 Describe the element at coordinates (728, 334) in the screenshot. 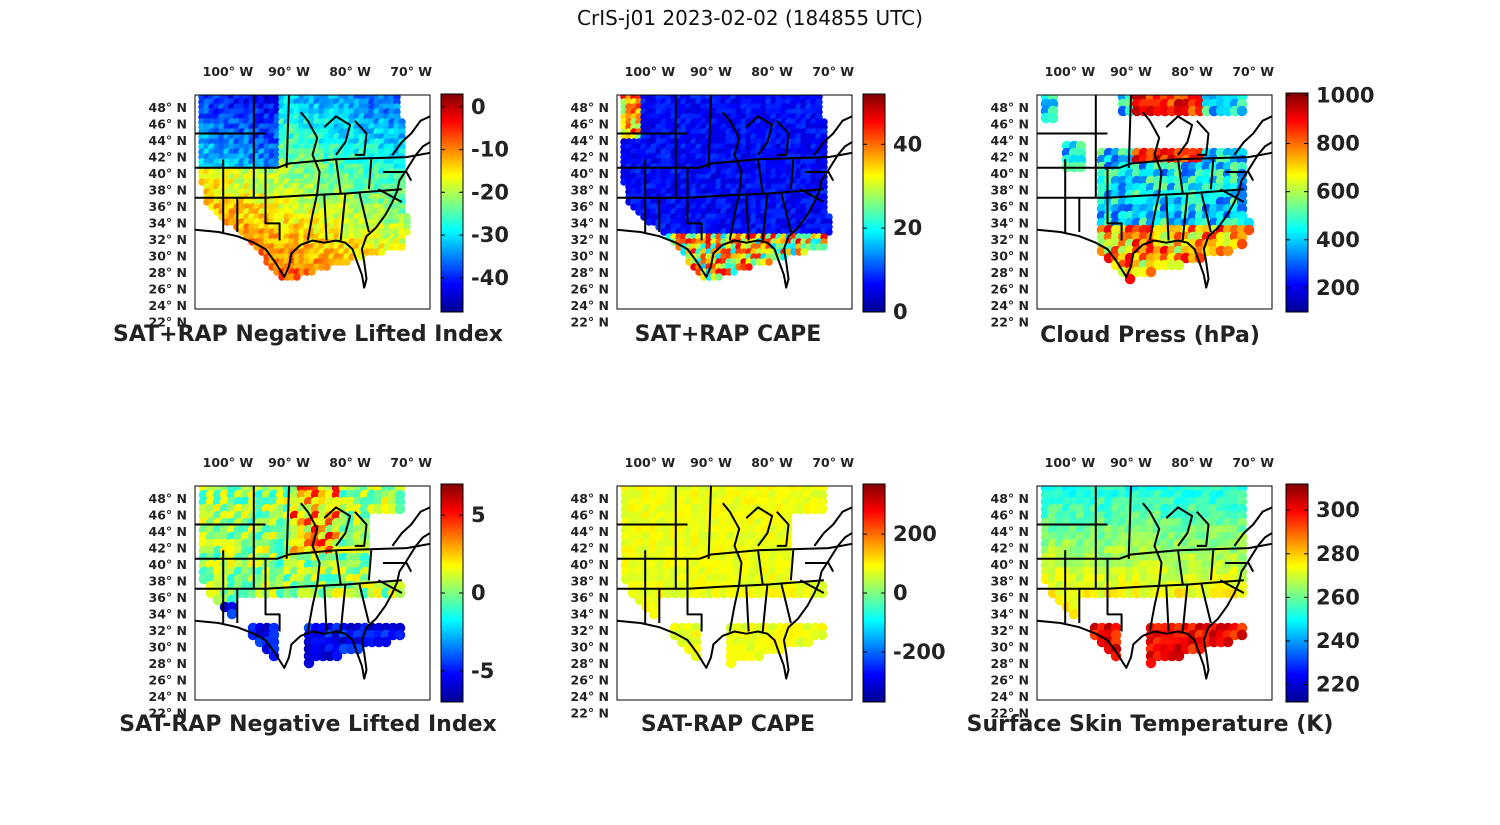

I see `panel-title: SAT+RAP CAPE` at that location.